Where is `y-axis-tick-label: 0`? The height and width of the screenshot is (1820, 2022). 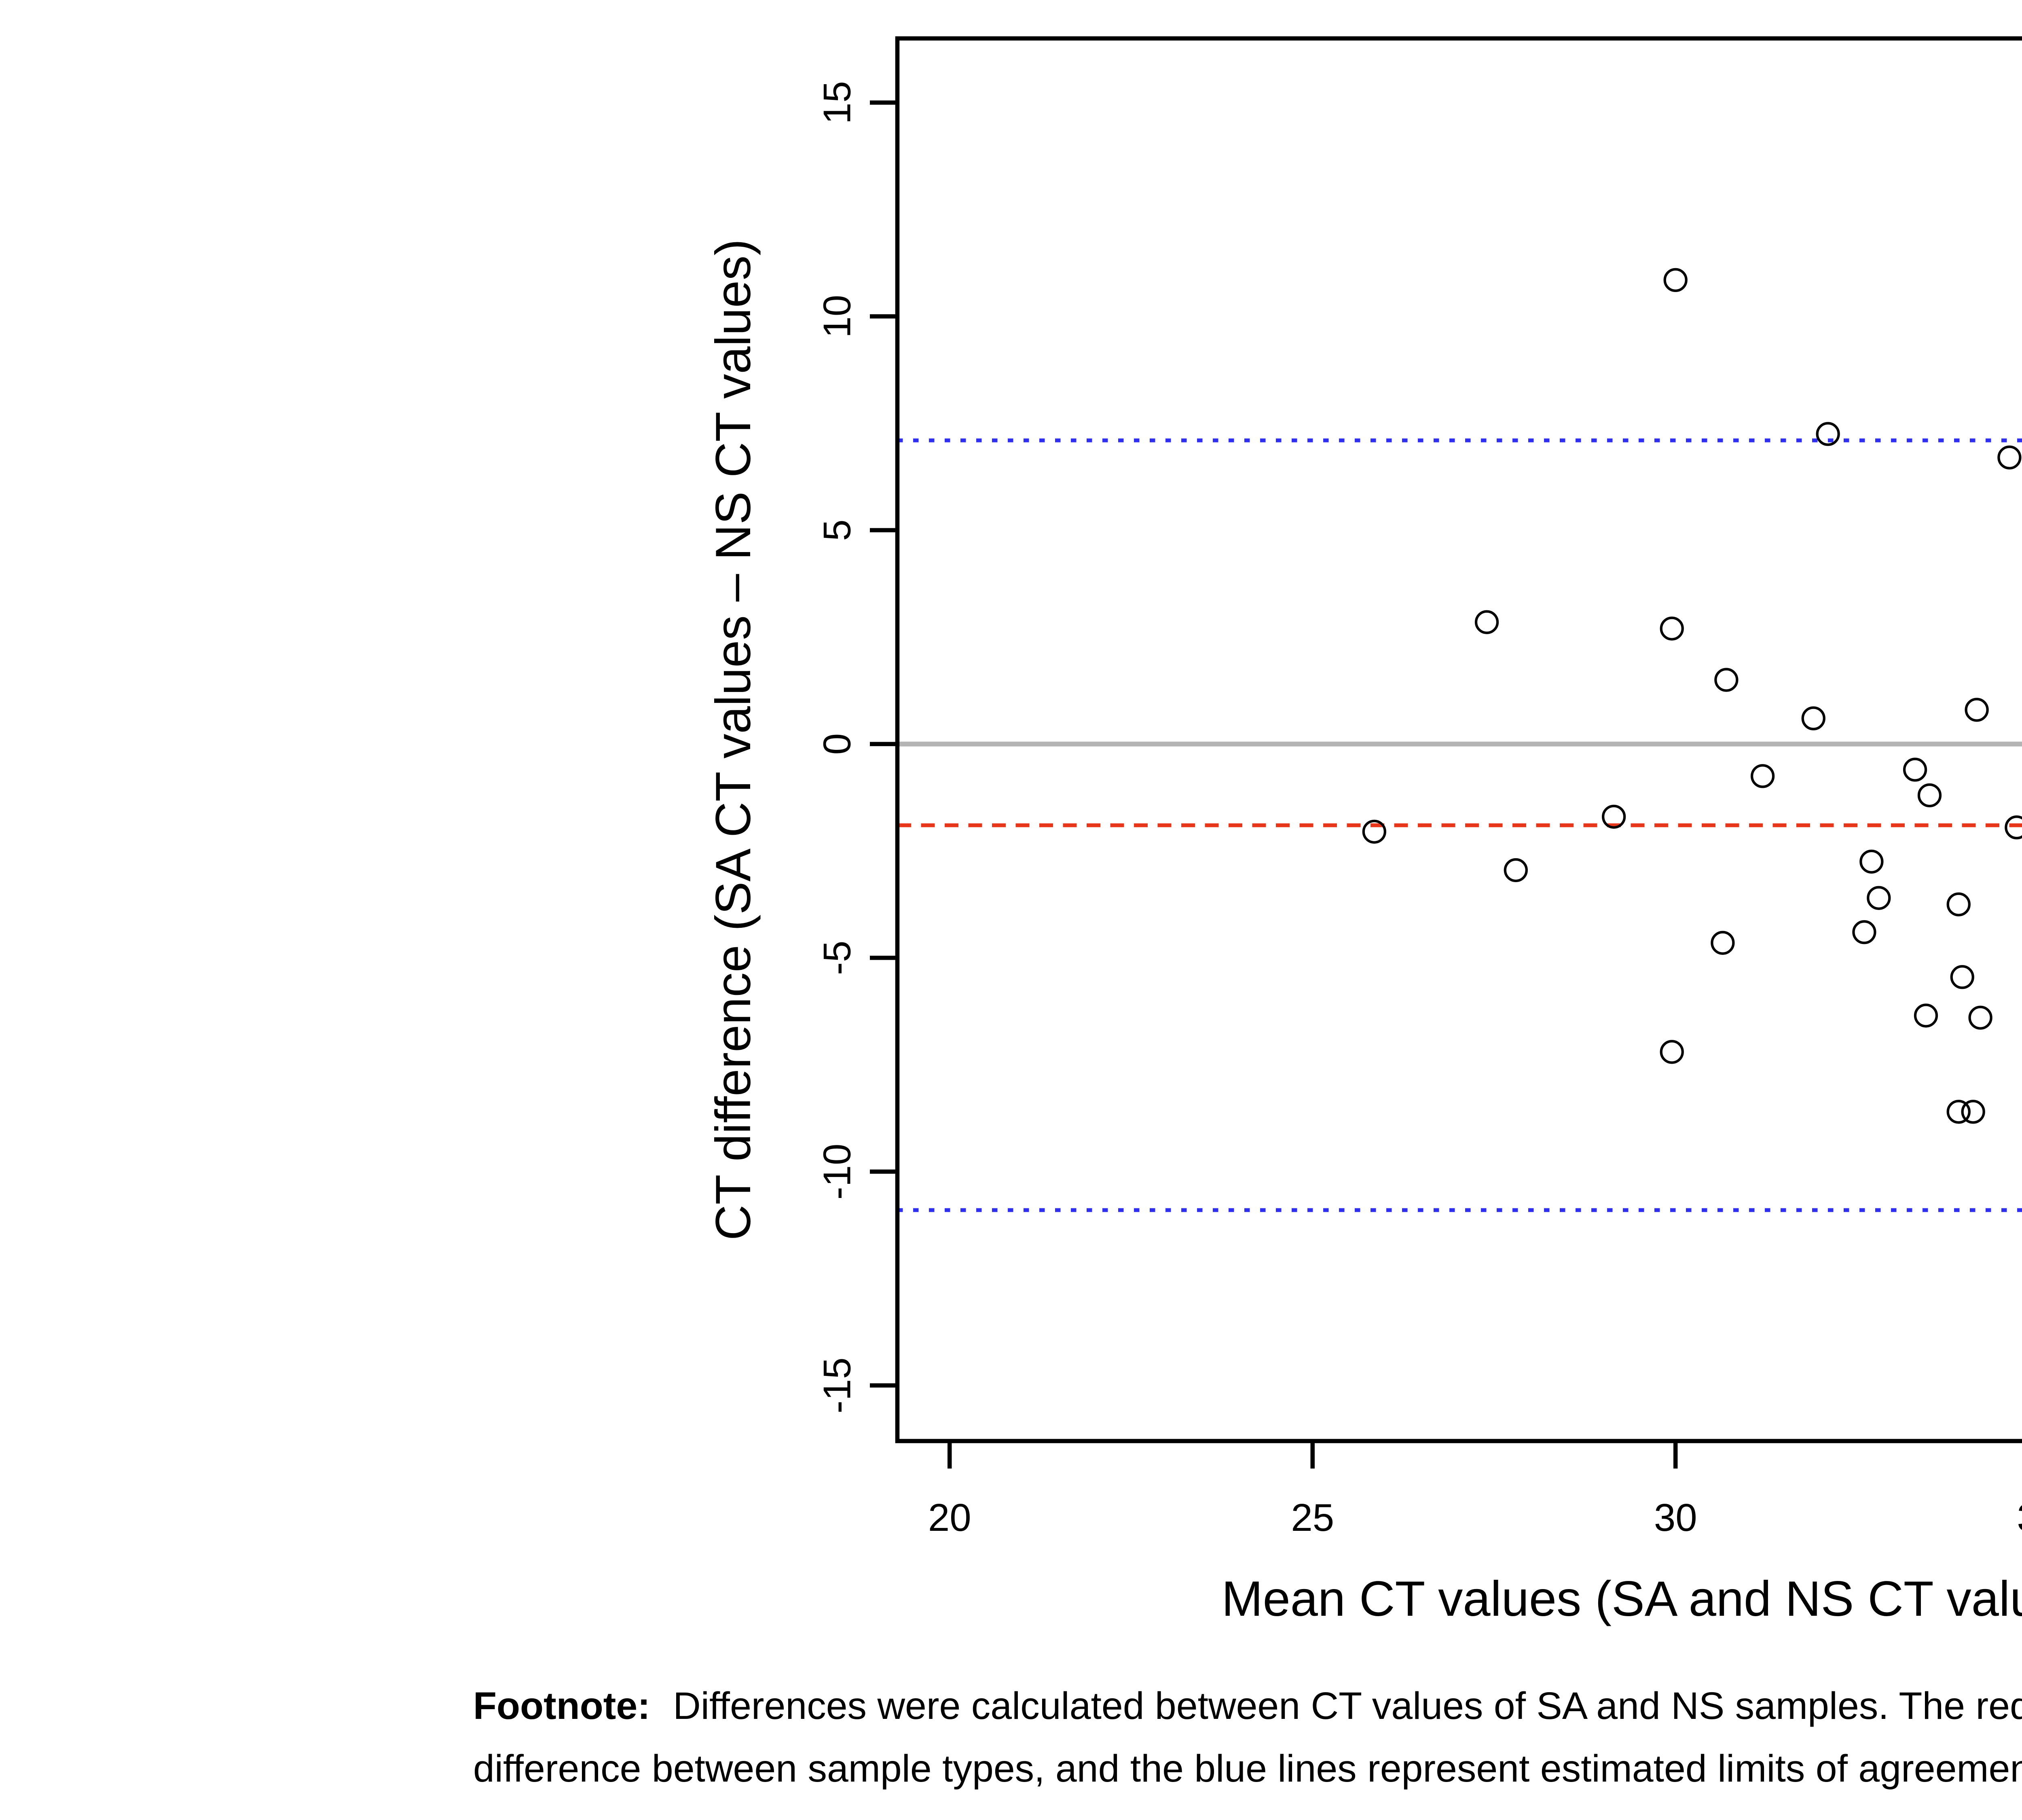
y-axis-tick-label: 0 is located at coordinates (837, 744).